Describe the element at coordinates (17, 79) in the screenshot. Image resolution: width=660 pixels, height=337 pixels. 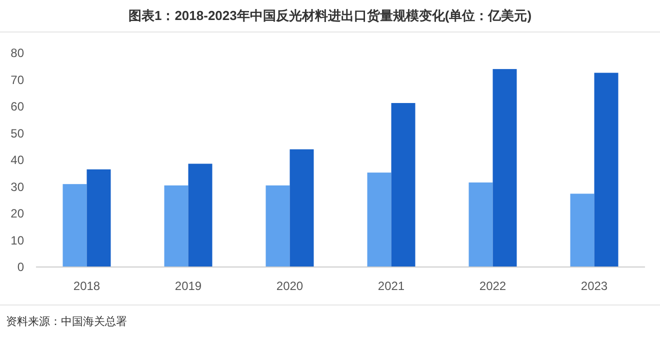
I see `y-tick-label: 70` at that location.